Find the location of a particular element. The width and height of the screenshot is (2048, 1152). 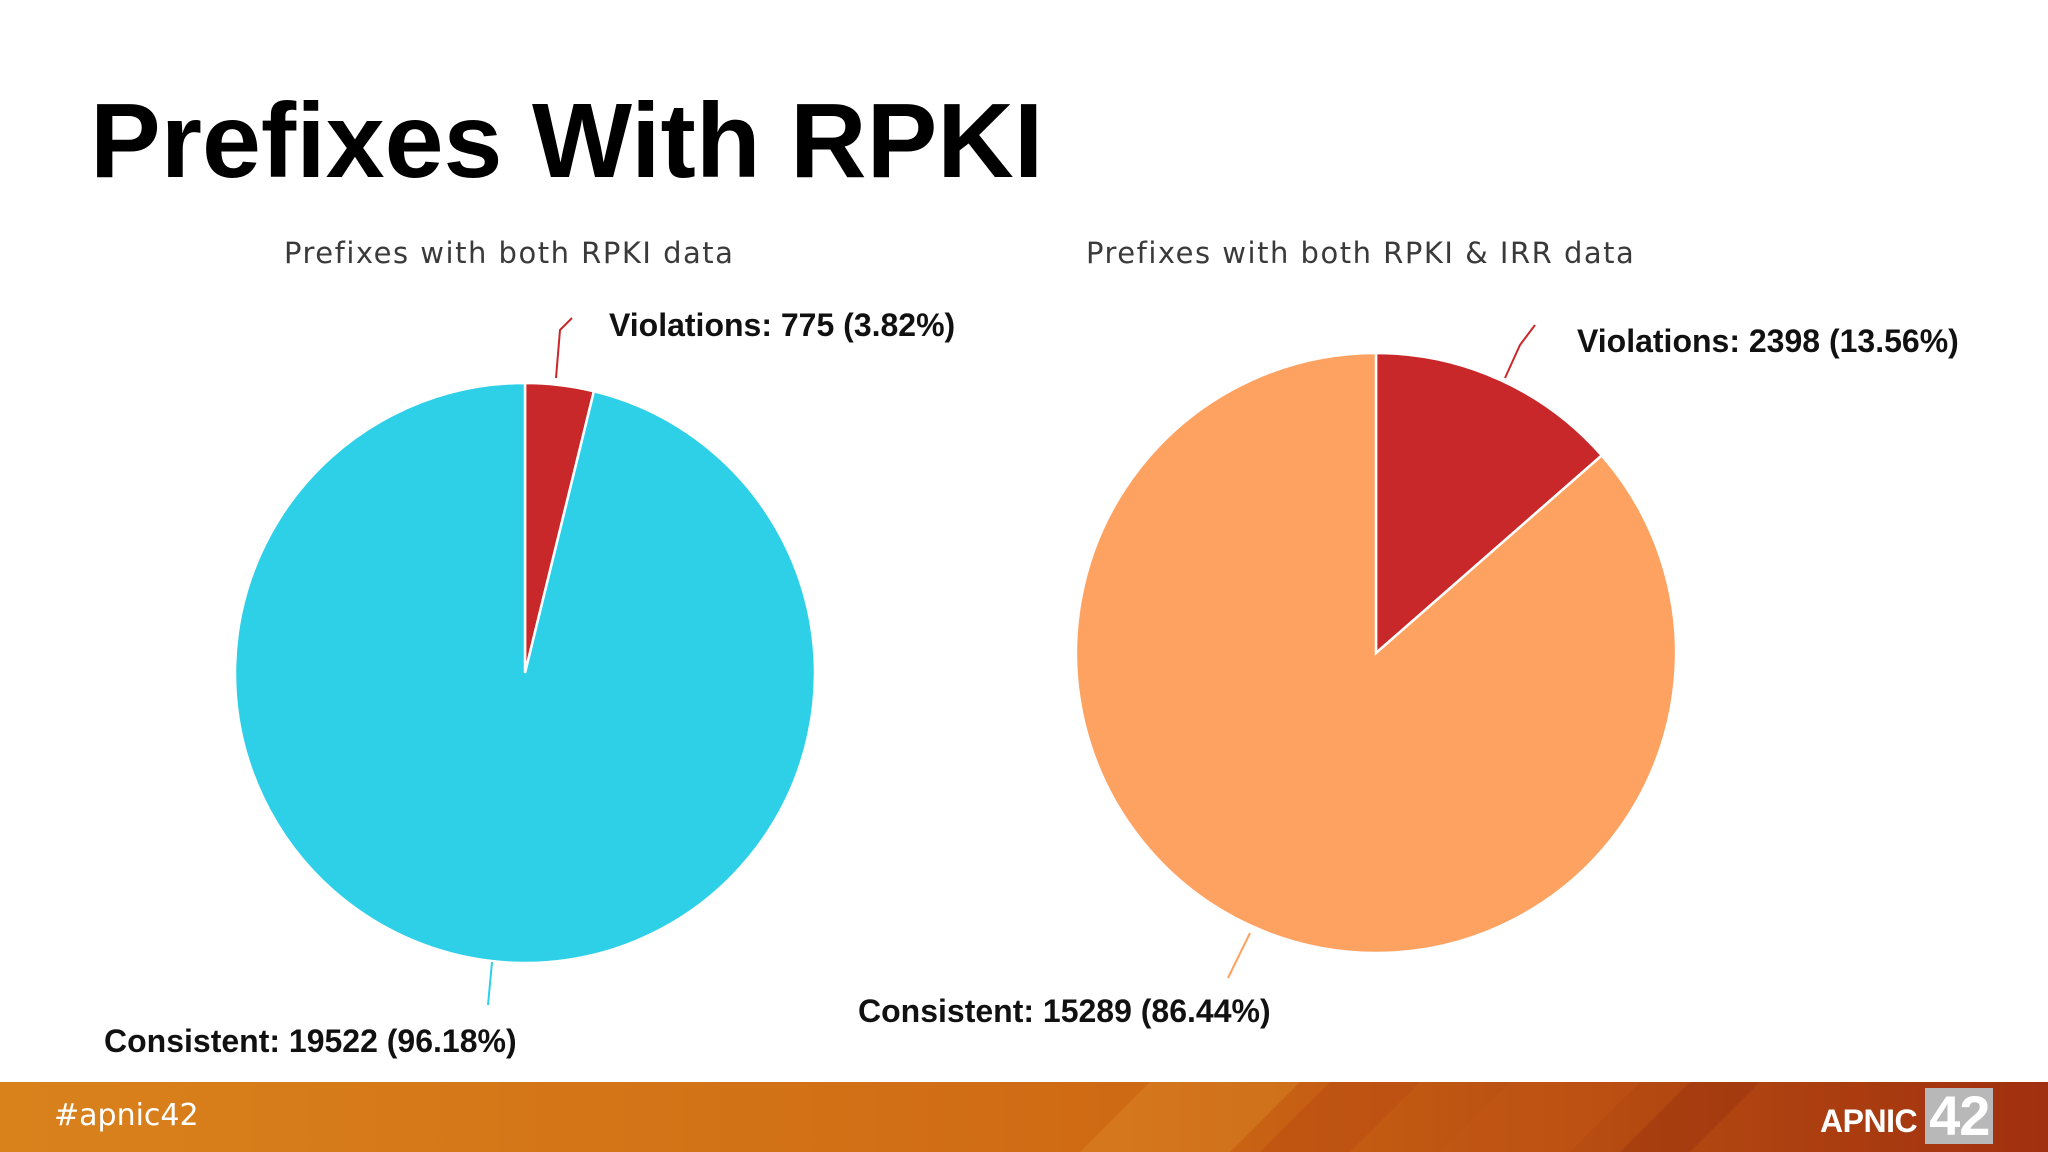

chart-1-title: Prefixes with both RPKI data is located at coordinates (509, 253).